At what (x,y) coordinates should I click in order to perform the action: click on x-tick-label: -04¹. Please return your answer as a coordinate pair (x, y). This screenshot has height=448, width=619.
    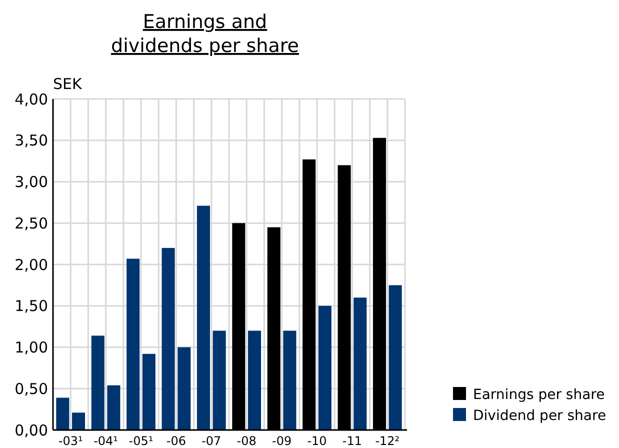
    Looking at the image, I should click on (106, 441).